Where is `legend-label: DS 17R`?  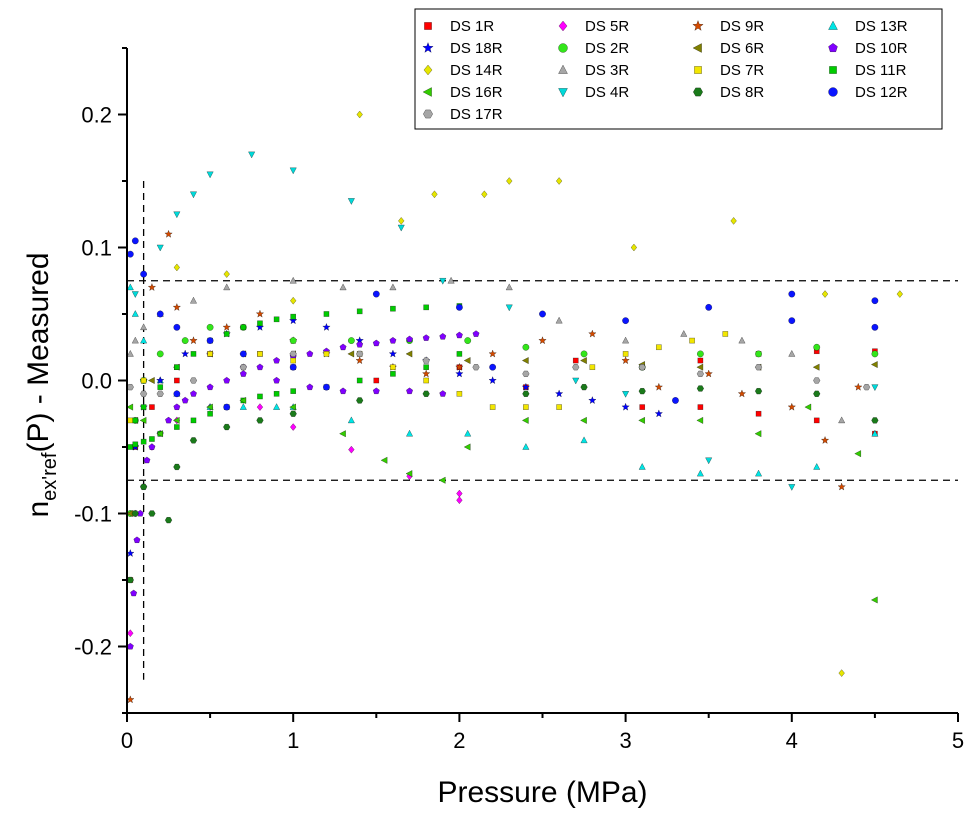
legend-label: DS 17R is located at coordinates (476, 114).